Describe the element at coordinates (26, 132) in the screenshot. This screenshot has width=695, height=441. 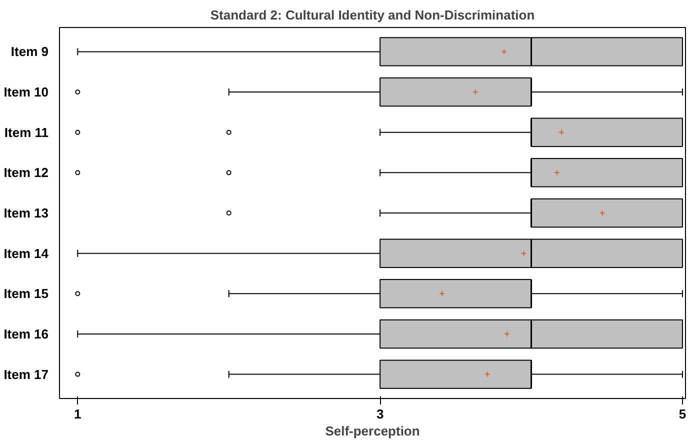
I see `y-tick-label: Item 11` at that location.